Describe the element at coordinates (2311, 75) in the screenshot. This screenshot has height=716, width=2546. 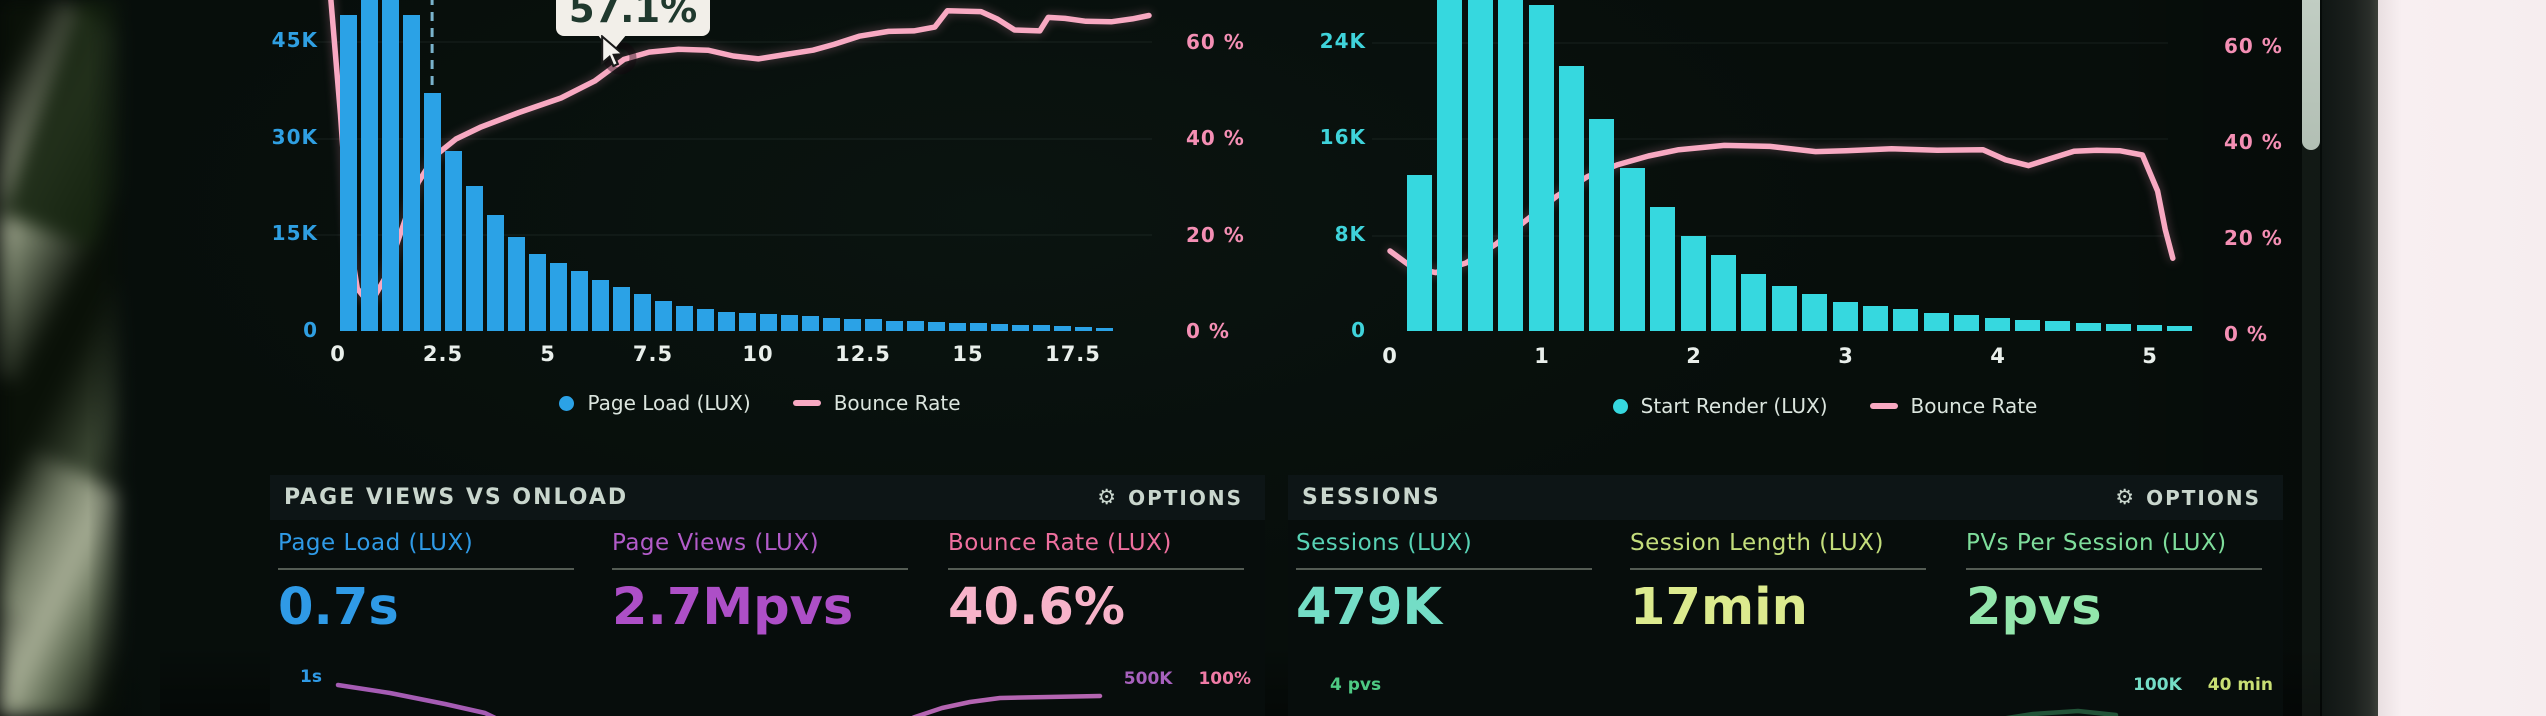
I see `scrollbar-thumb` at that location.